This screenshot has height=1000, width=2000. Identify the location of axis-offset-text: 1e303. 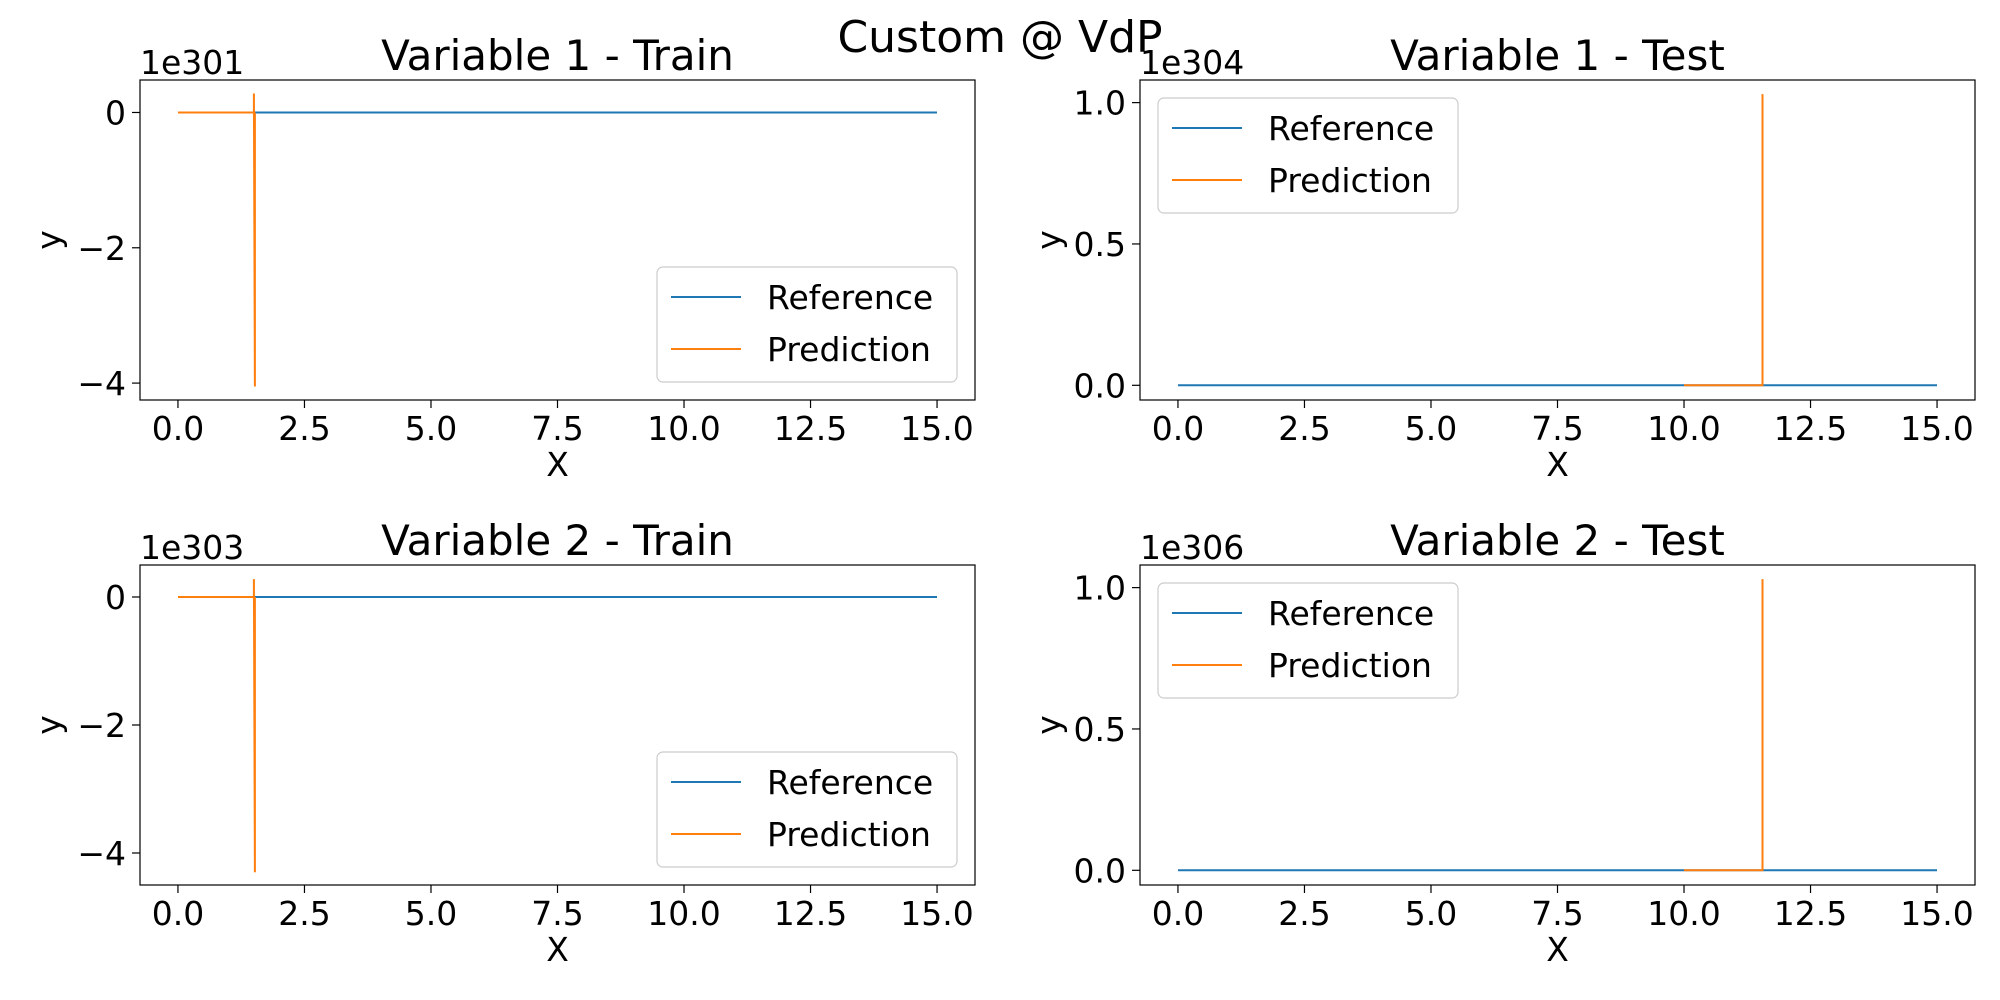
(192, 547).